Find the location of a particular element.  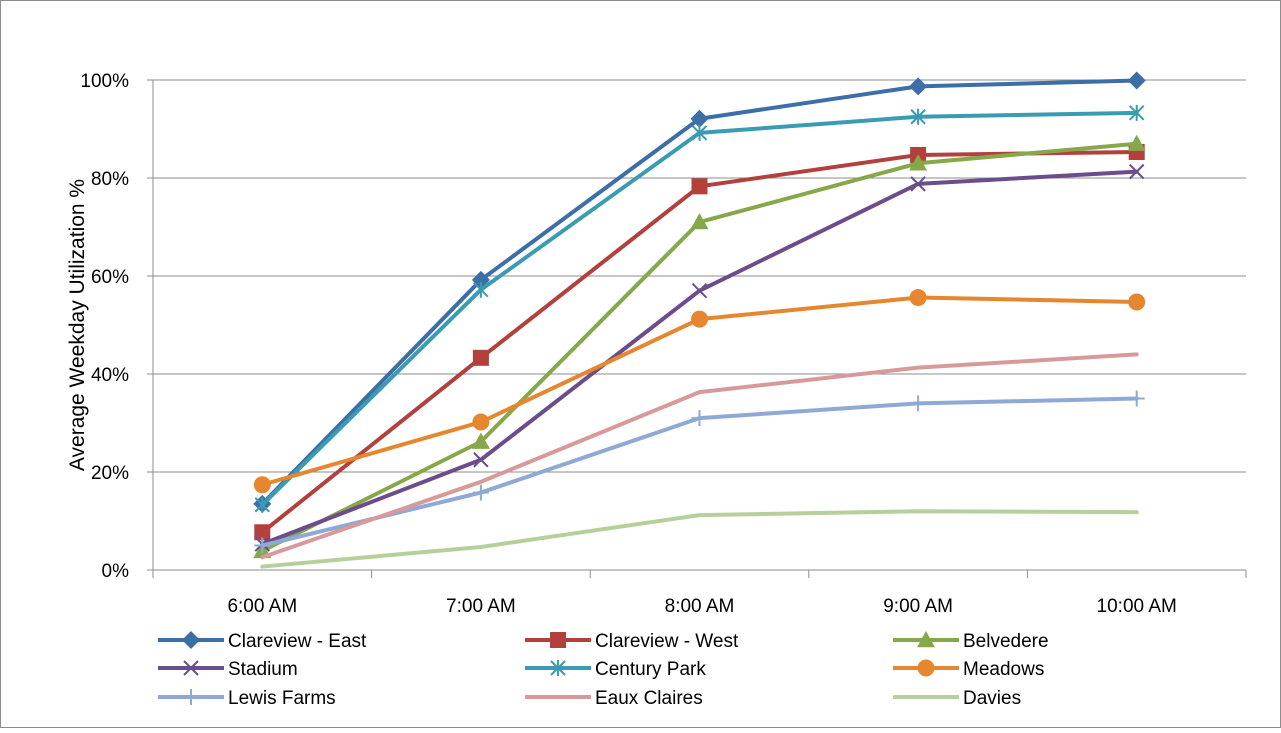

legend-label: Eaux Claires is located at coordinates (649, 698).